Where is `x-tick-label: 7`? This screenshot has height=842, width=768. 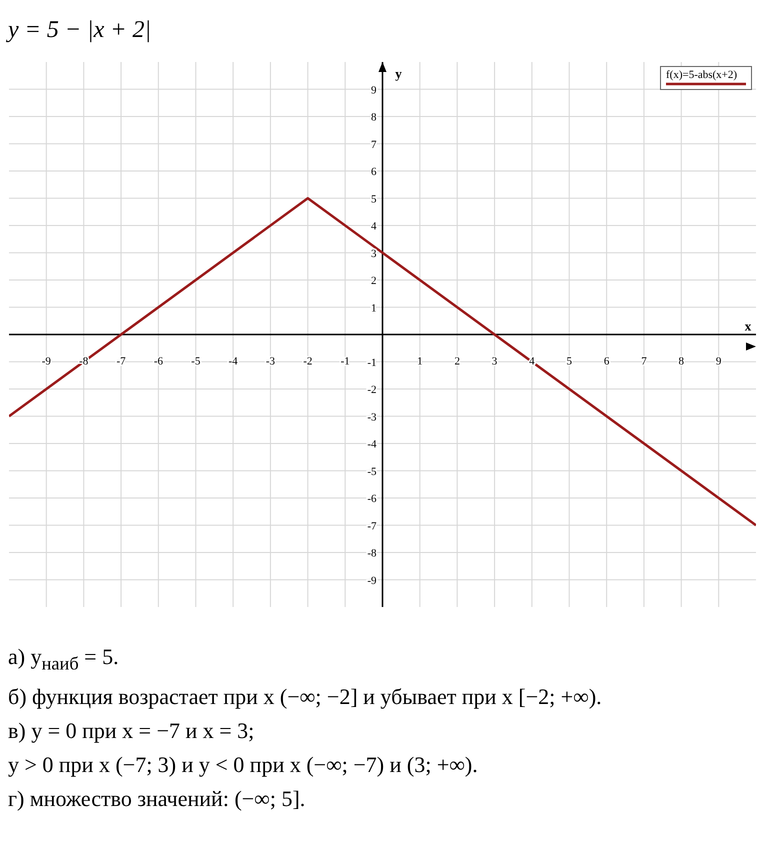 x-tick-label: 7 is located at coordinates (644, 362).